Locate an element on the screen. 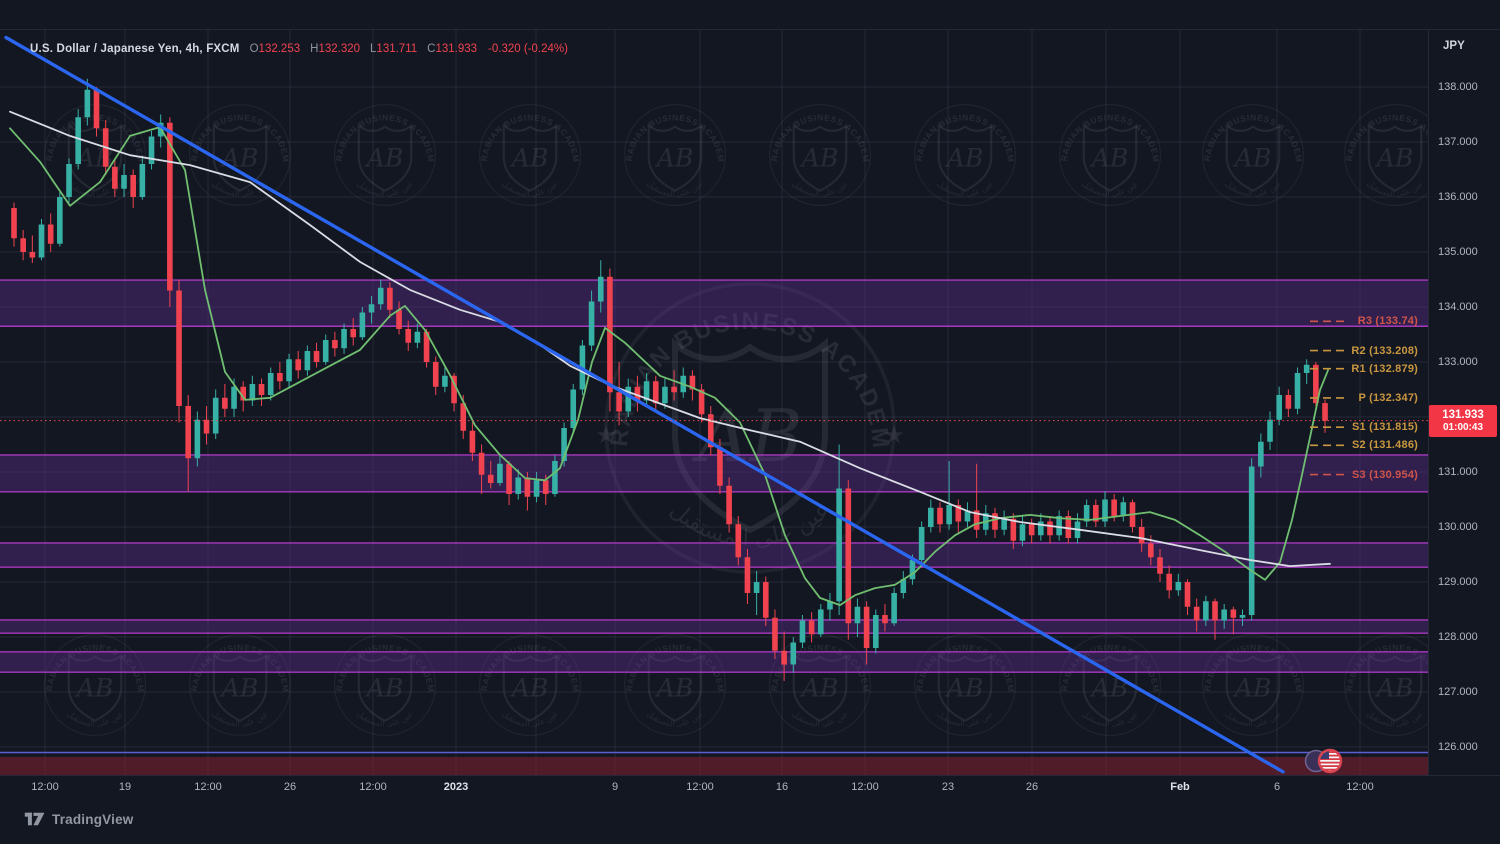 The height and width of the screenshot is (844, 1500). time-tick-label: 16 is located at coordinates (782, 787).